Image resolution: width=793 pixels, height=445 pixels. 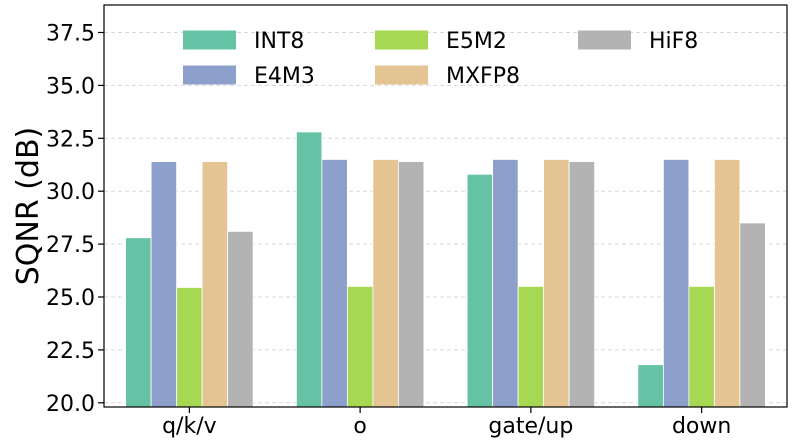 What do you see at coordinates (70, 351) in the screenshot?
I see `y-tick-label: 22.5` at bounding box center [70, 351].